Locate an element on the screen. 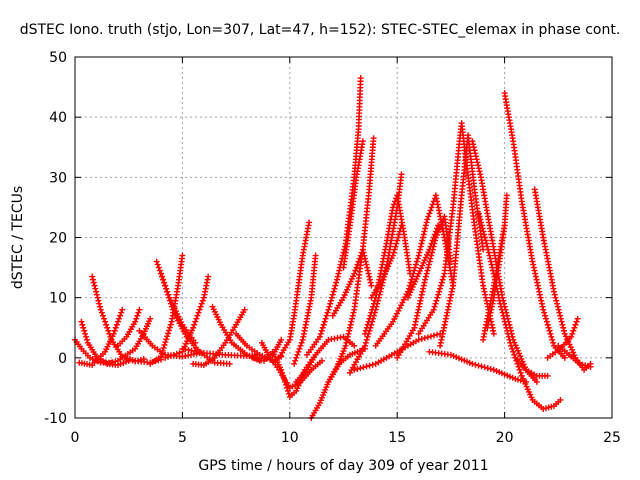  x-tick-label: 20 is located at coordinates (505, 438).